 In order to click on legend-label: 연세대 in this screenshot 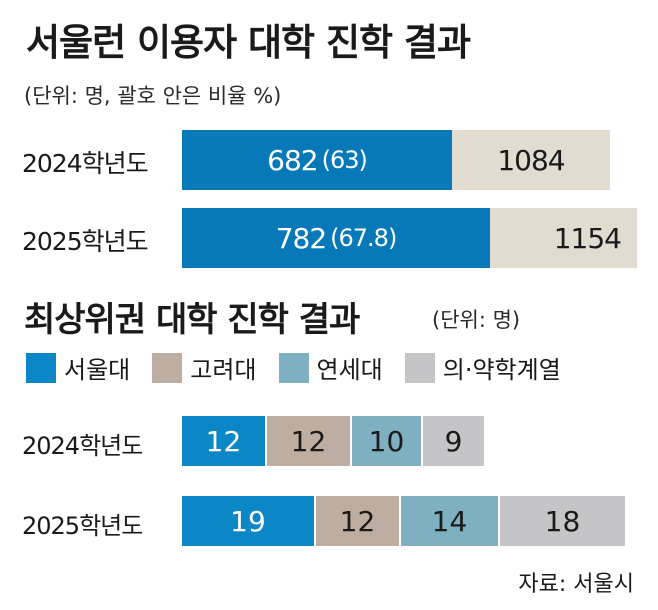, I will do `click(349, 370)`.